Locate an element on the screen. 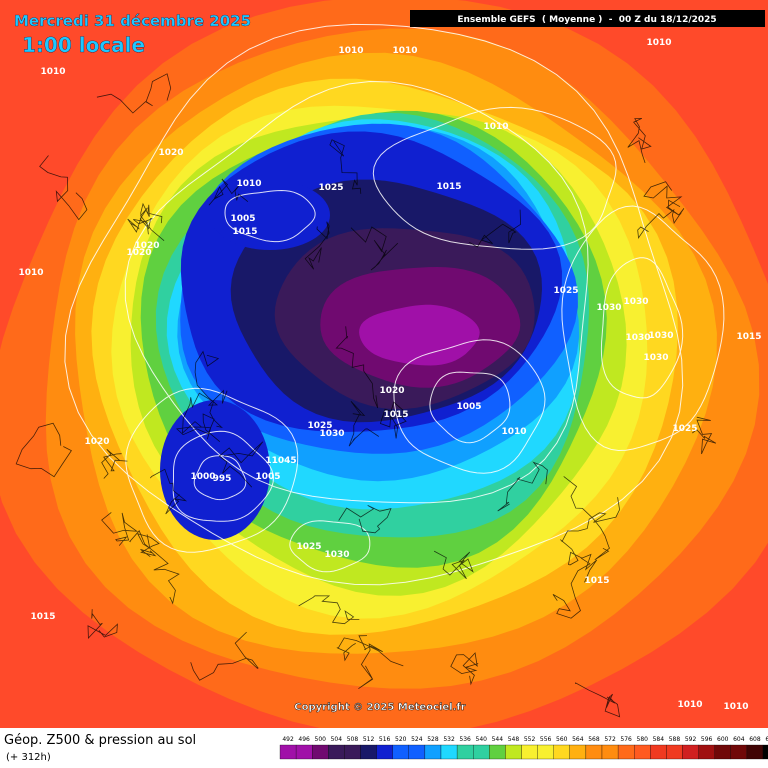 This screenshot has height=768, width=768. colorbar-label: 536 is located at coordinates (465, 739).